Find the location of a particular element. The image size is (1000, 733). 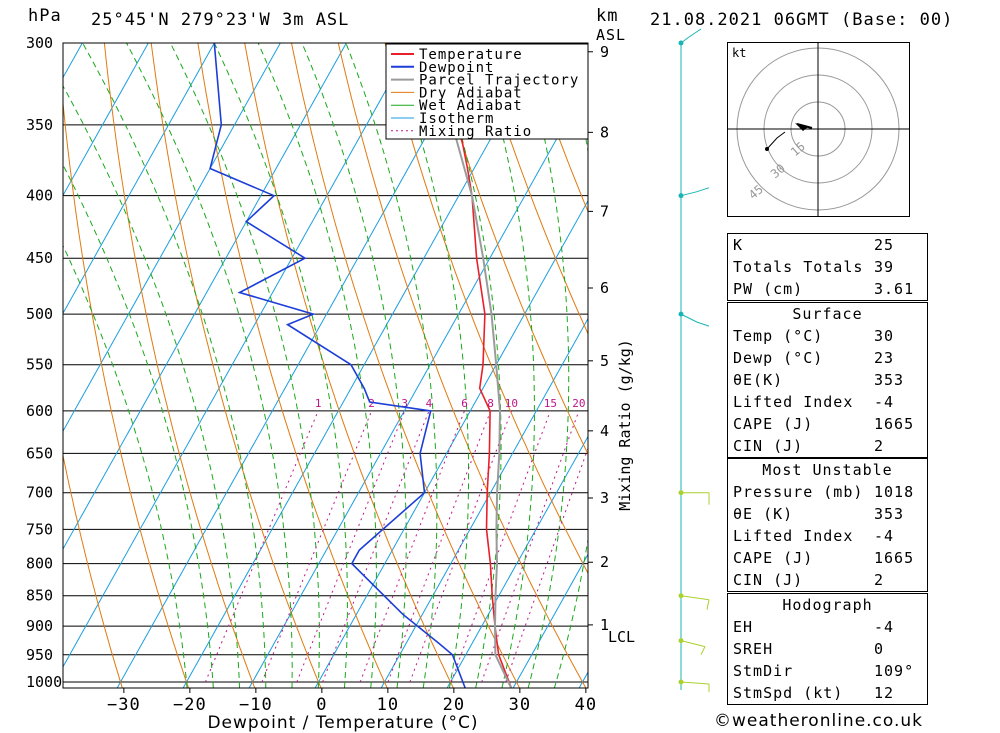

mu-cin-label: CIN (J) is located at coordinates (768, 580).